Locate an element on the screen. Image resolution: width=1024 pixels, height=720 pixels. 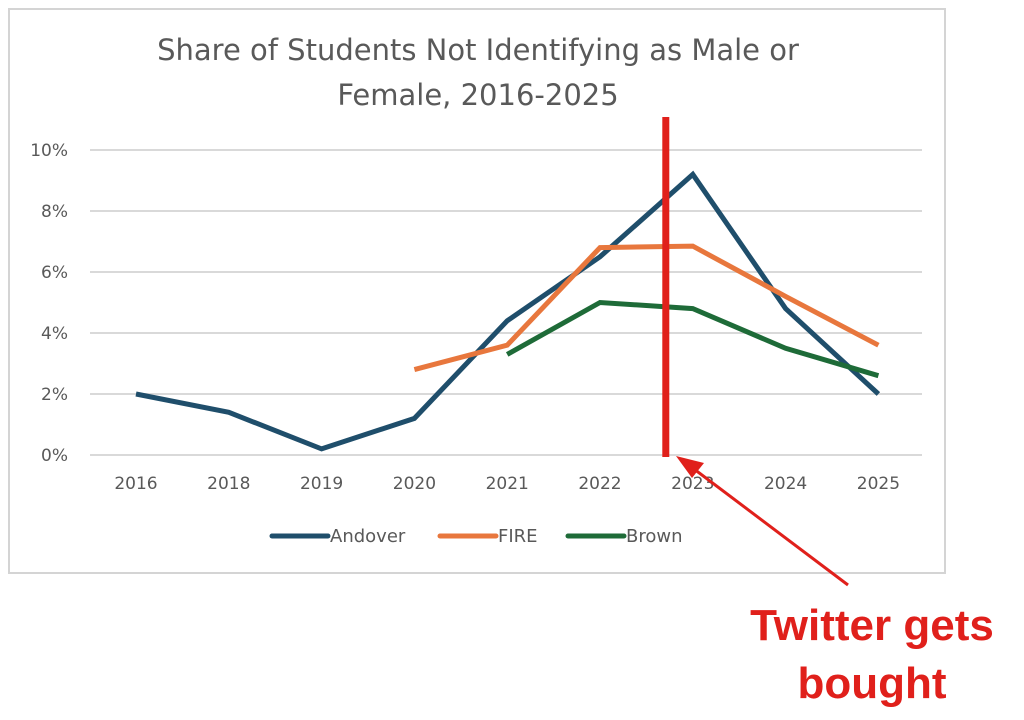
x-tick-label: 2018 is located at coordinates (228, 484).